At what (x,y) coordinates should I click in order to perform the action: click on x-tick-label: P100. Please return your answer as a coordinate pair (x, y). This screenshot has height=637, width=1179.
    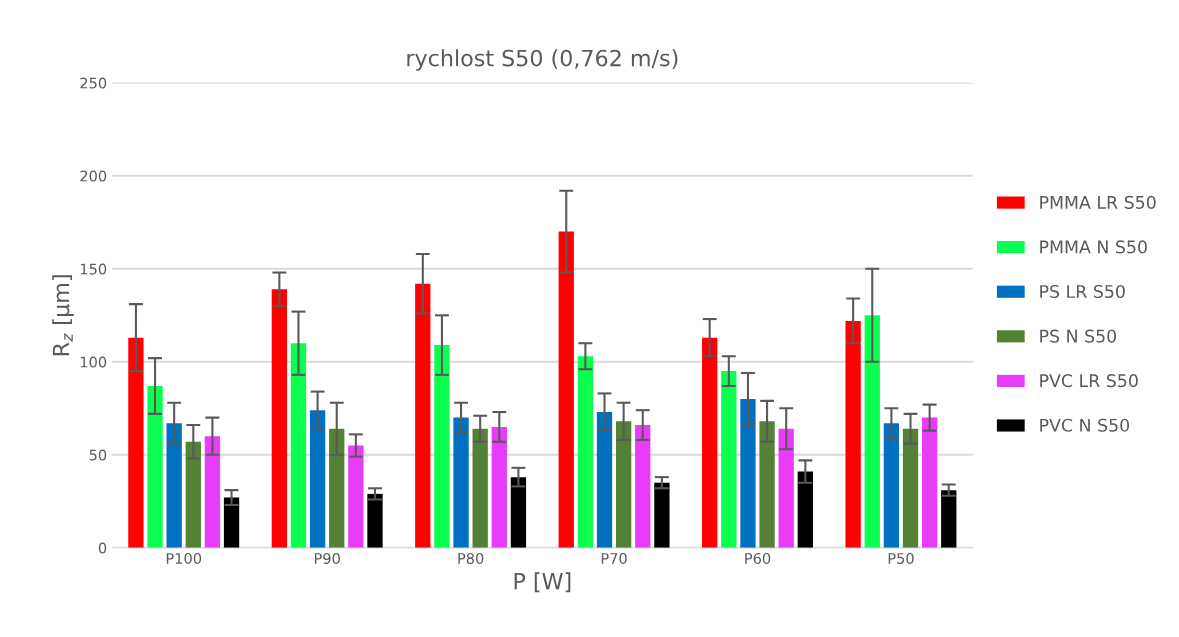
    Looking at the image, I should click on (184, 558).